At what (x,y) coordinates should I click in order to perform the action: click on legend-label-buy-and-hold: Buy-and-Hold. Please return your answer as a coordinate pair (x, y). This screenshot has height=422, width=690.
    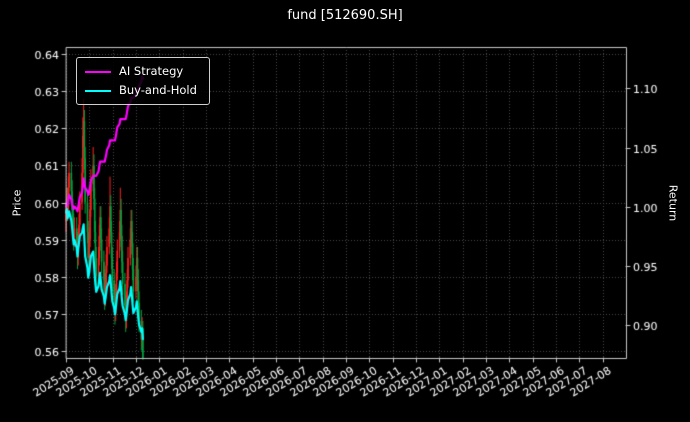
    Looking at the image, I should click on (158, 90).